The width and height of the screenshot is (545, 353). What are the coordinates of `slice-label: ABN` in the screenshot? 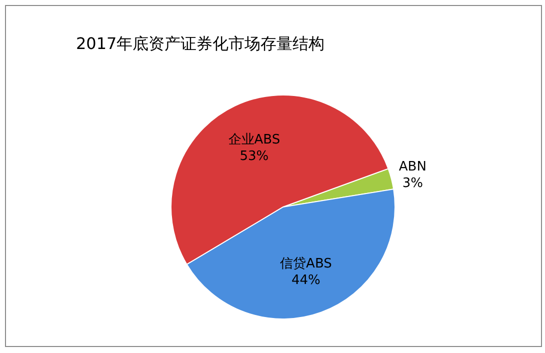 It's located at (412, 167).